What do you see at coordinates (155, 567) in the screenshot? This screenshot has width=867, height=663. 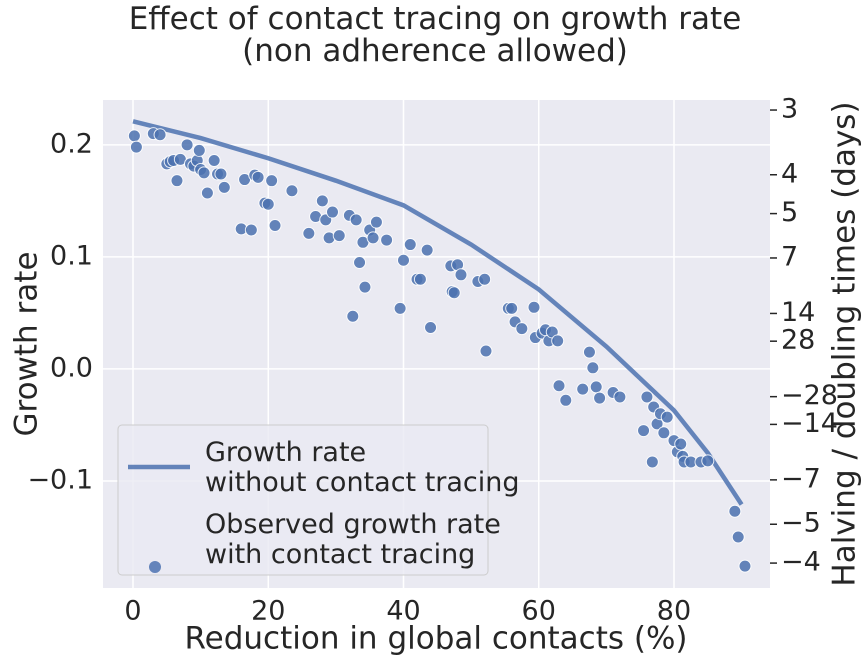 I see `legend-swatch` at bounding box center [155, 567].